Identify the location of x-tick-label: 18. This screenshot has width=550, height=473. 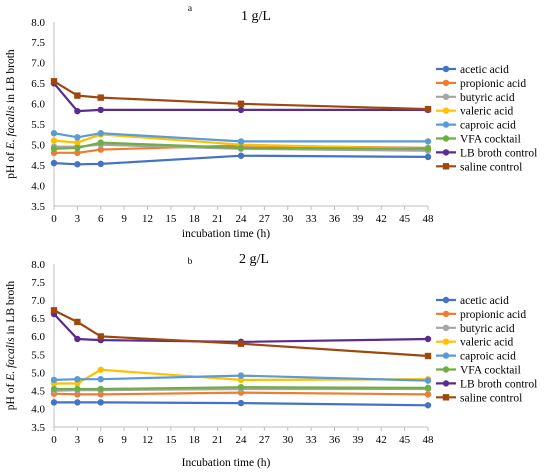
(195, 219).